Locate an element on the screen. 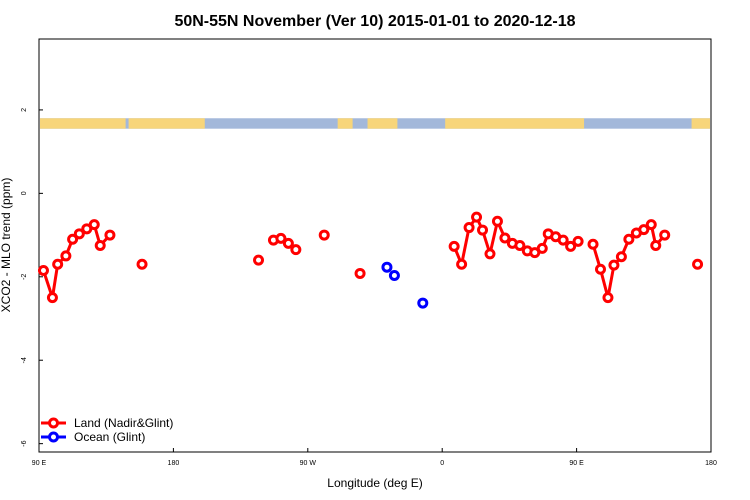 This screenshot has width=750, height=500. y-tick-label: -4 is located at coordinates (24, 360).